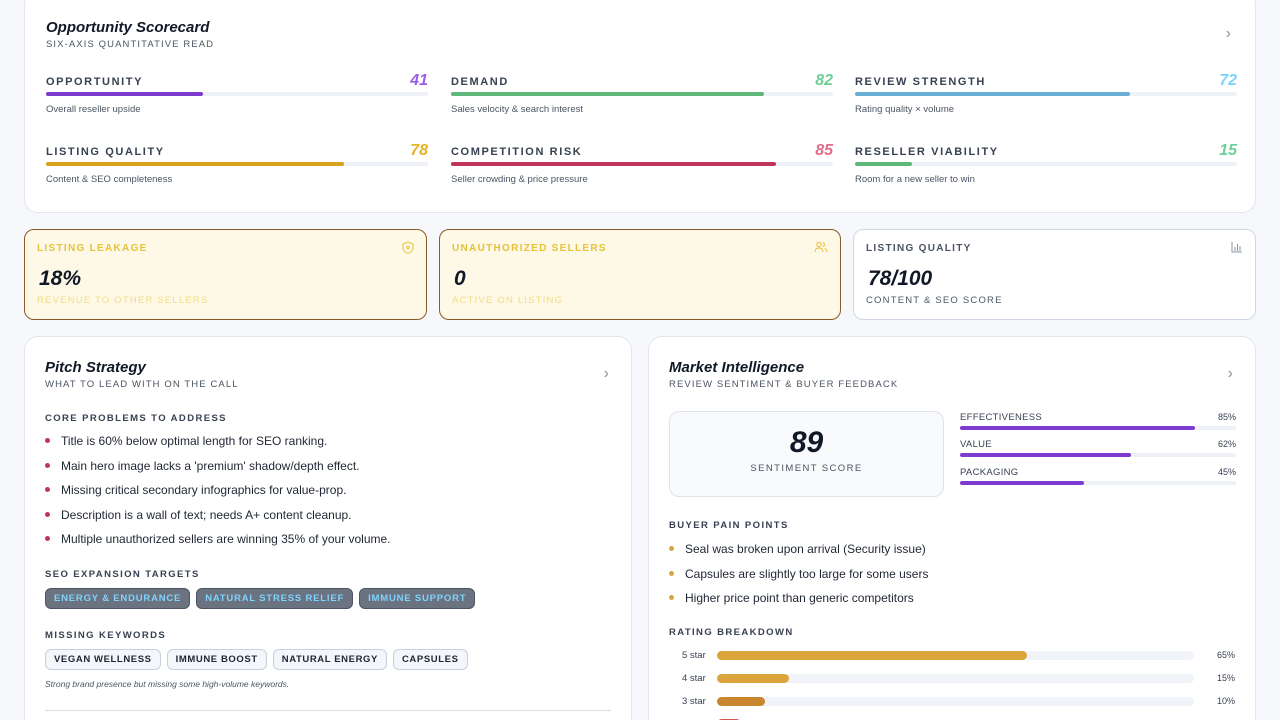 This screenshot has width=1280, height=720. Describe the element at coordinates (919, 248) in the screenshot. I see `stat-label: LISTING QUALITY` at that location.